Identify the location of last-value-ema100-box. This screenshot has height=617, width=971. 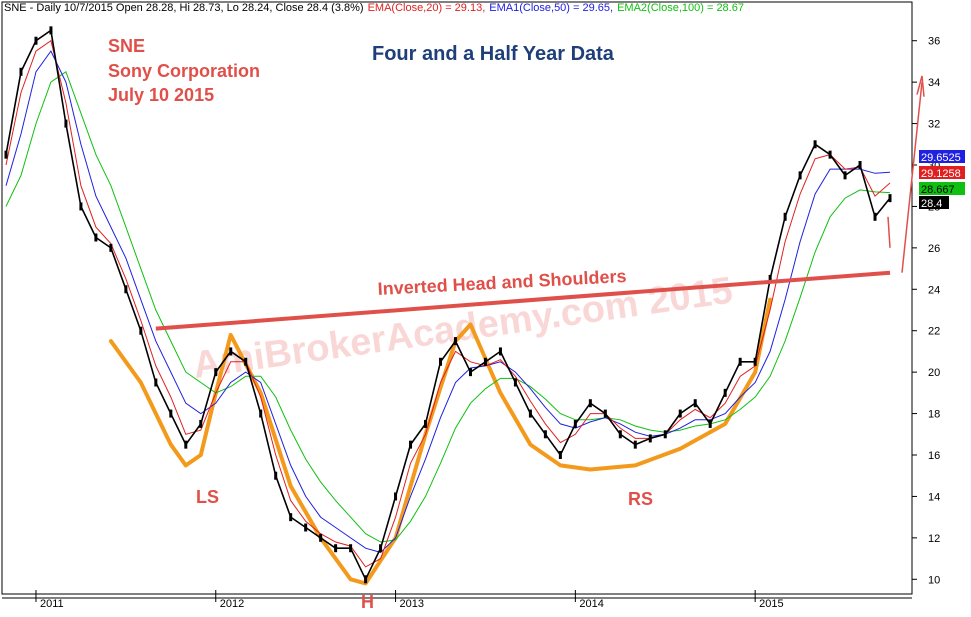
(942, 188).